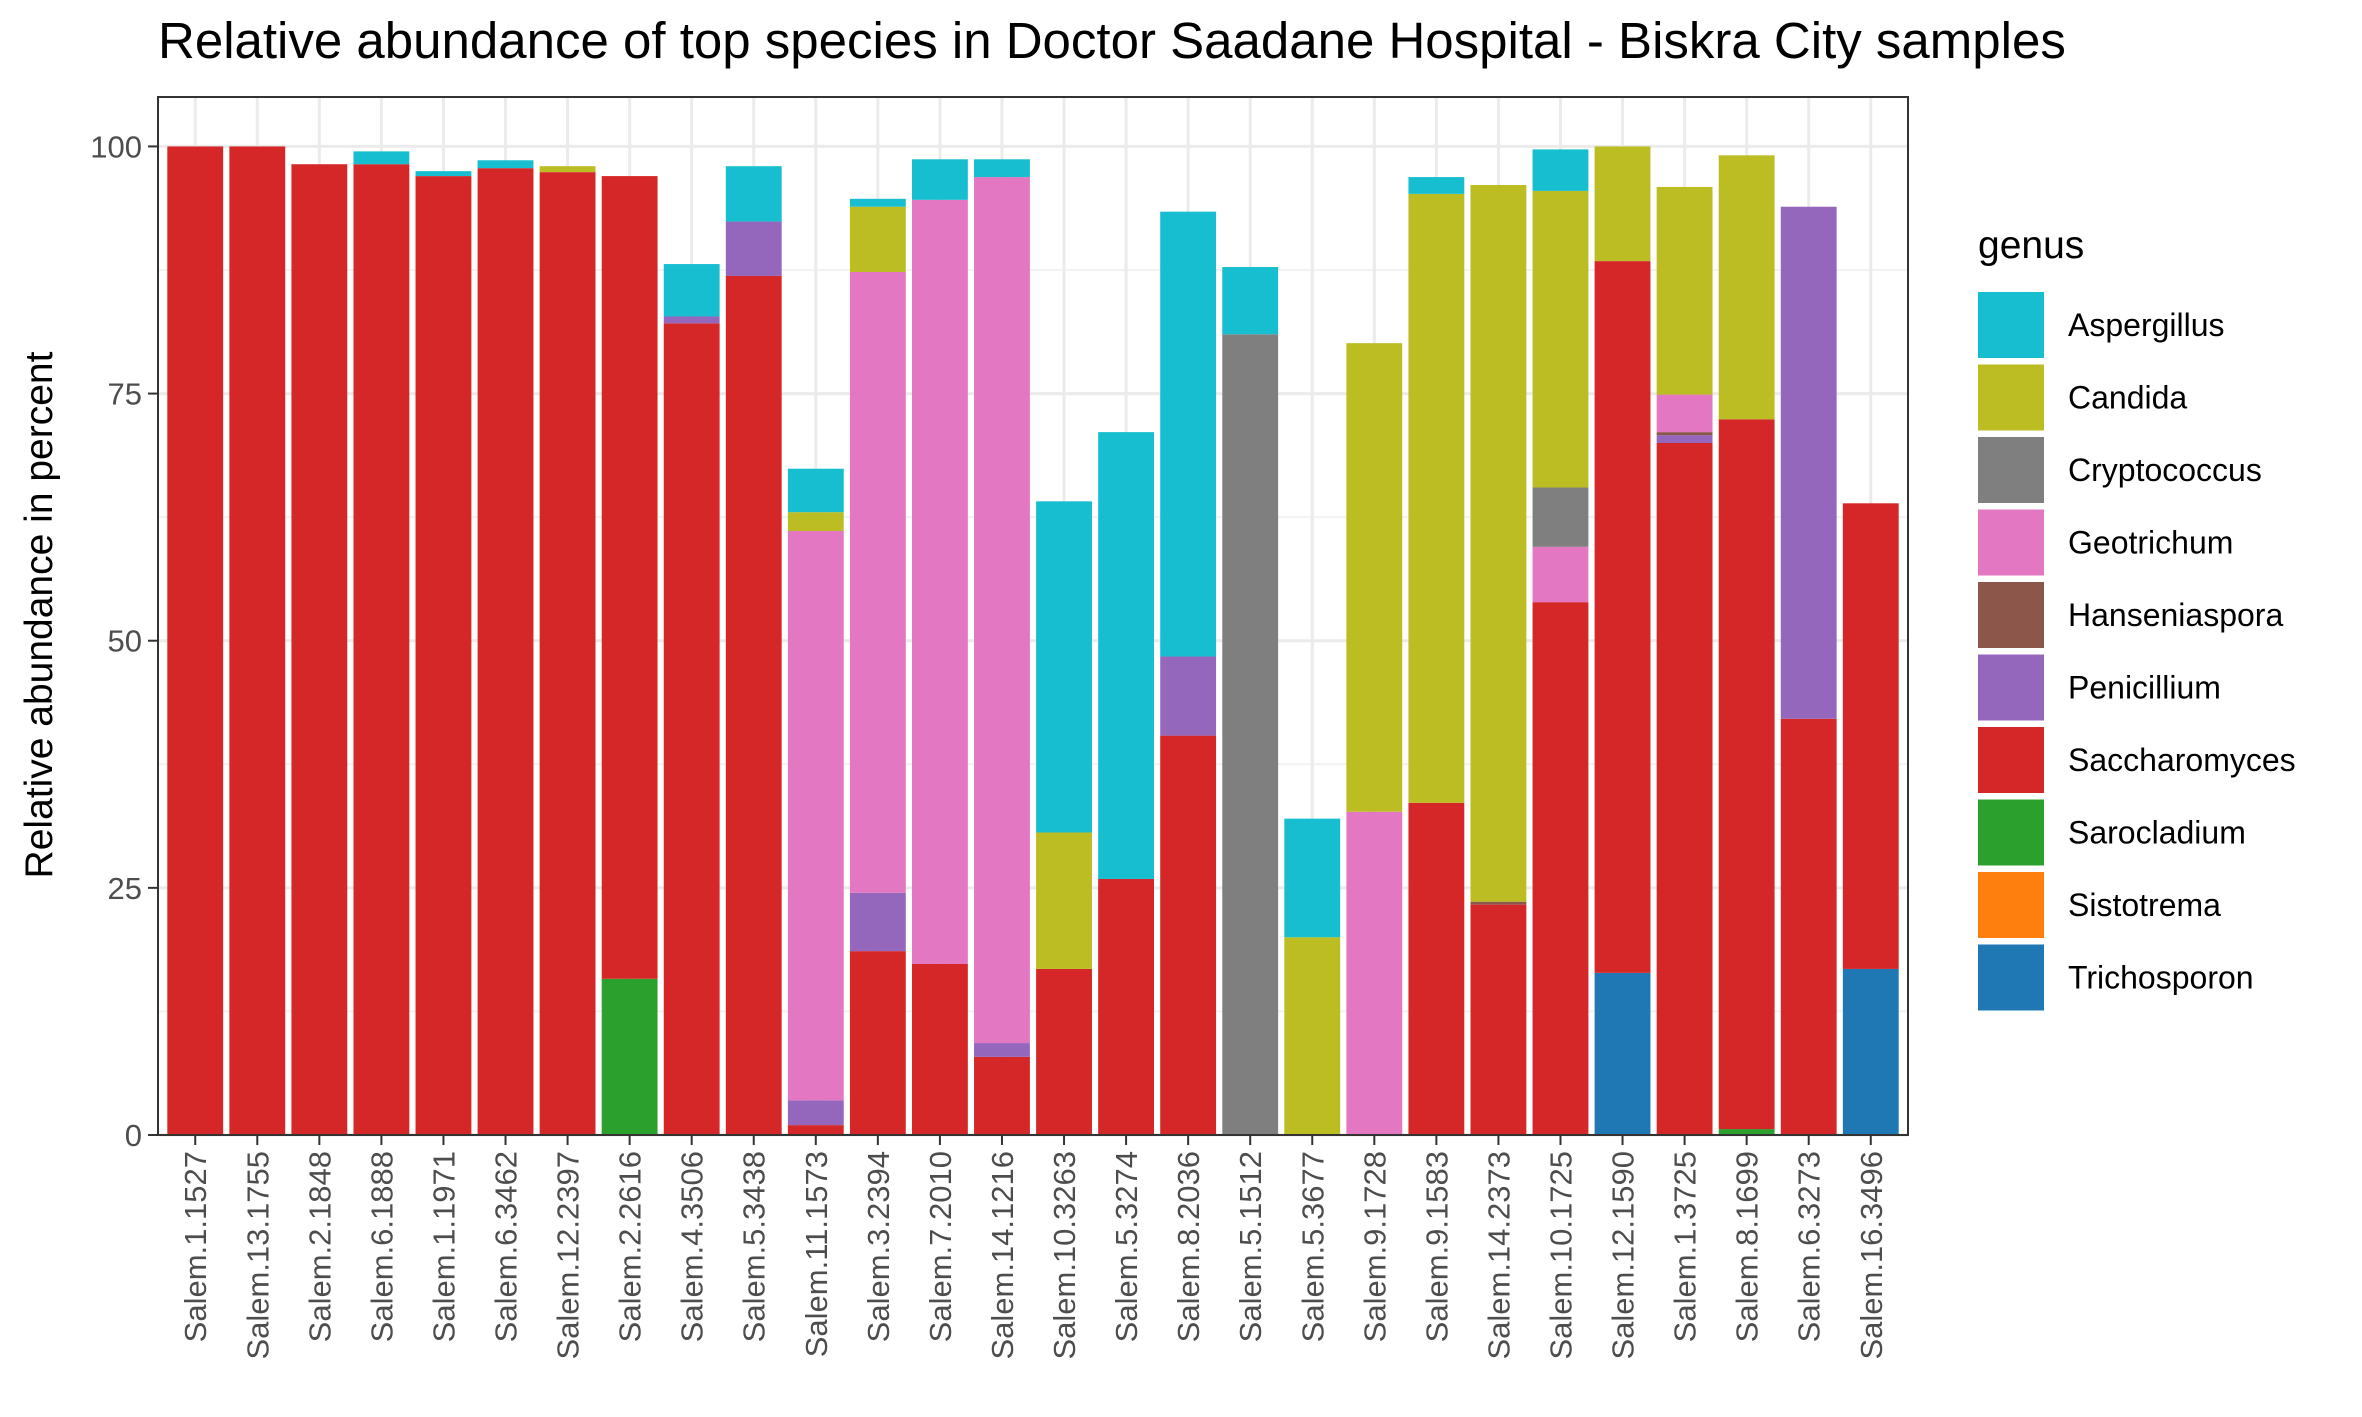 This screenshot has width=2362, height=1417. I want to click on x-tick-label: Salem.11.1573, so click(816, 1254).